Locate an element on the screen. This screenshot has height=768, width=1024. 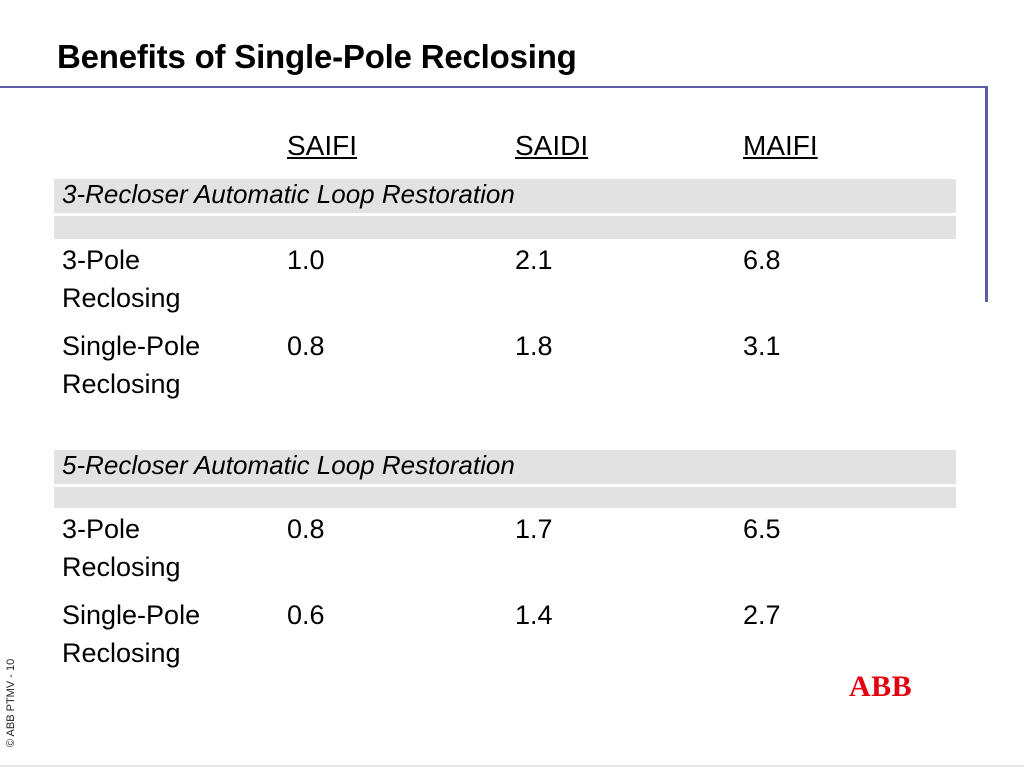
header-side-rule is located at coordinates (986, 194).